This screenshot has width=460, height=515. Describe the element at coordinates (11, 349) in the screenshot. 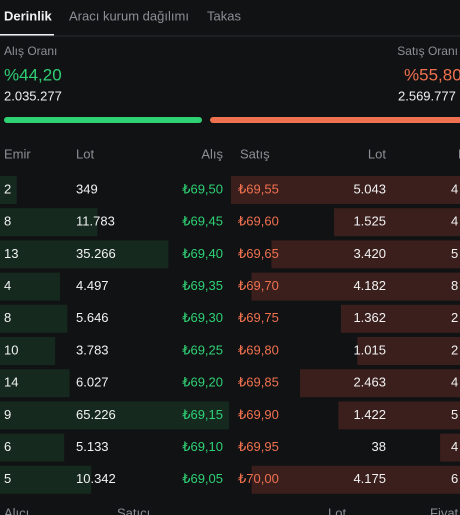

I see `buy-orders: 10` at that location.